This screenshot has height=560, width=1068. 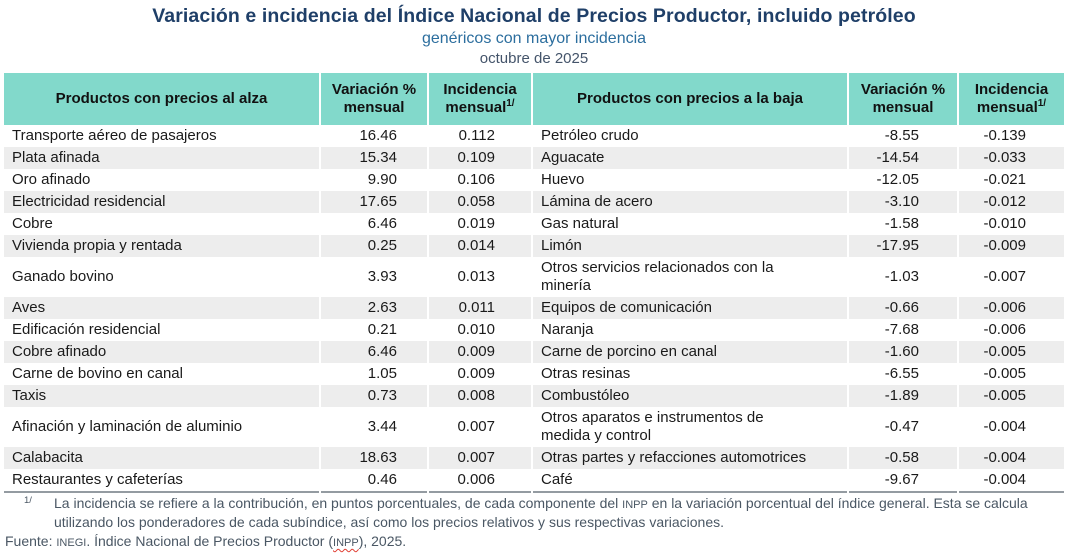 I want to click on variation-up: 17.65, so click(x=373, y=202).